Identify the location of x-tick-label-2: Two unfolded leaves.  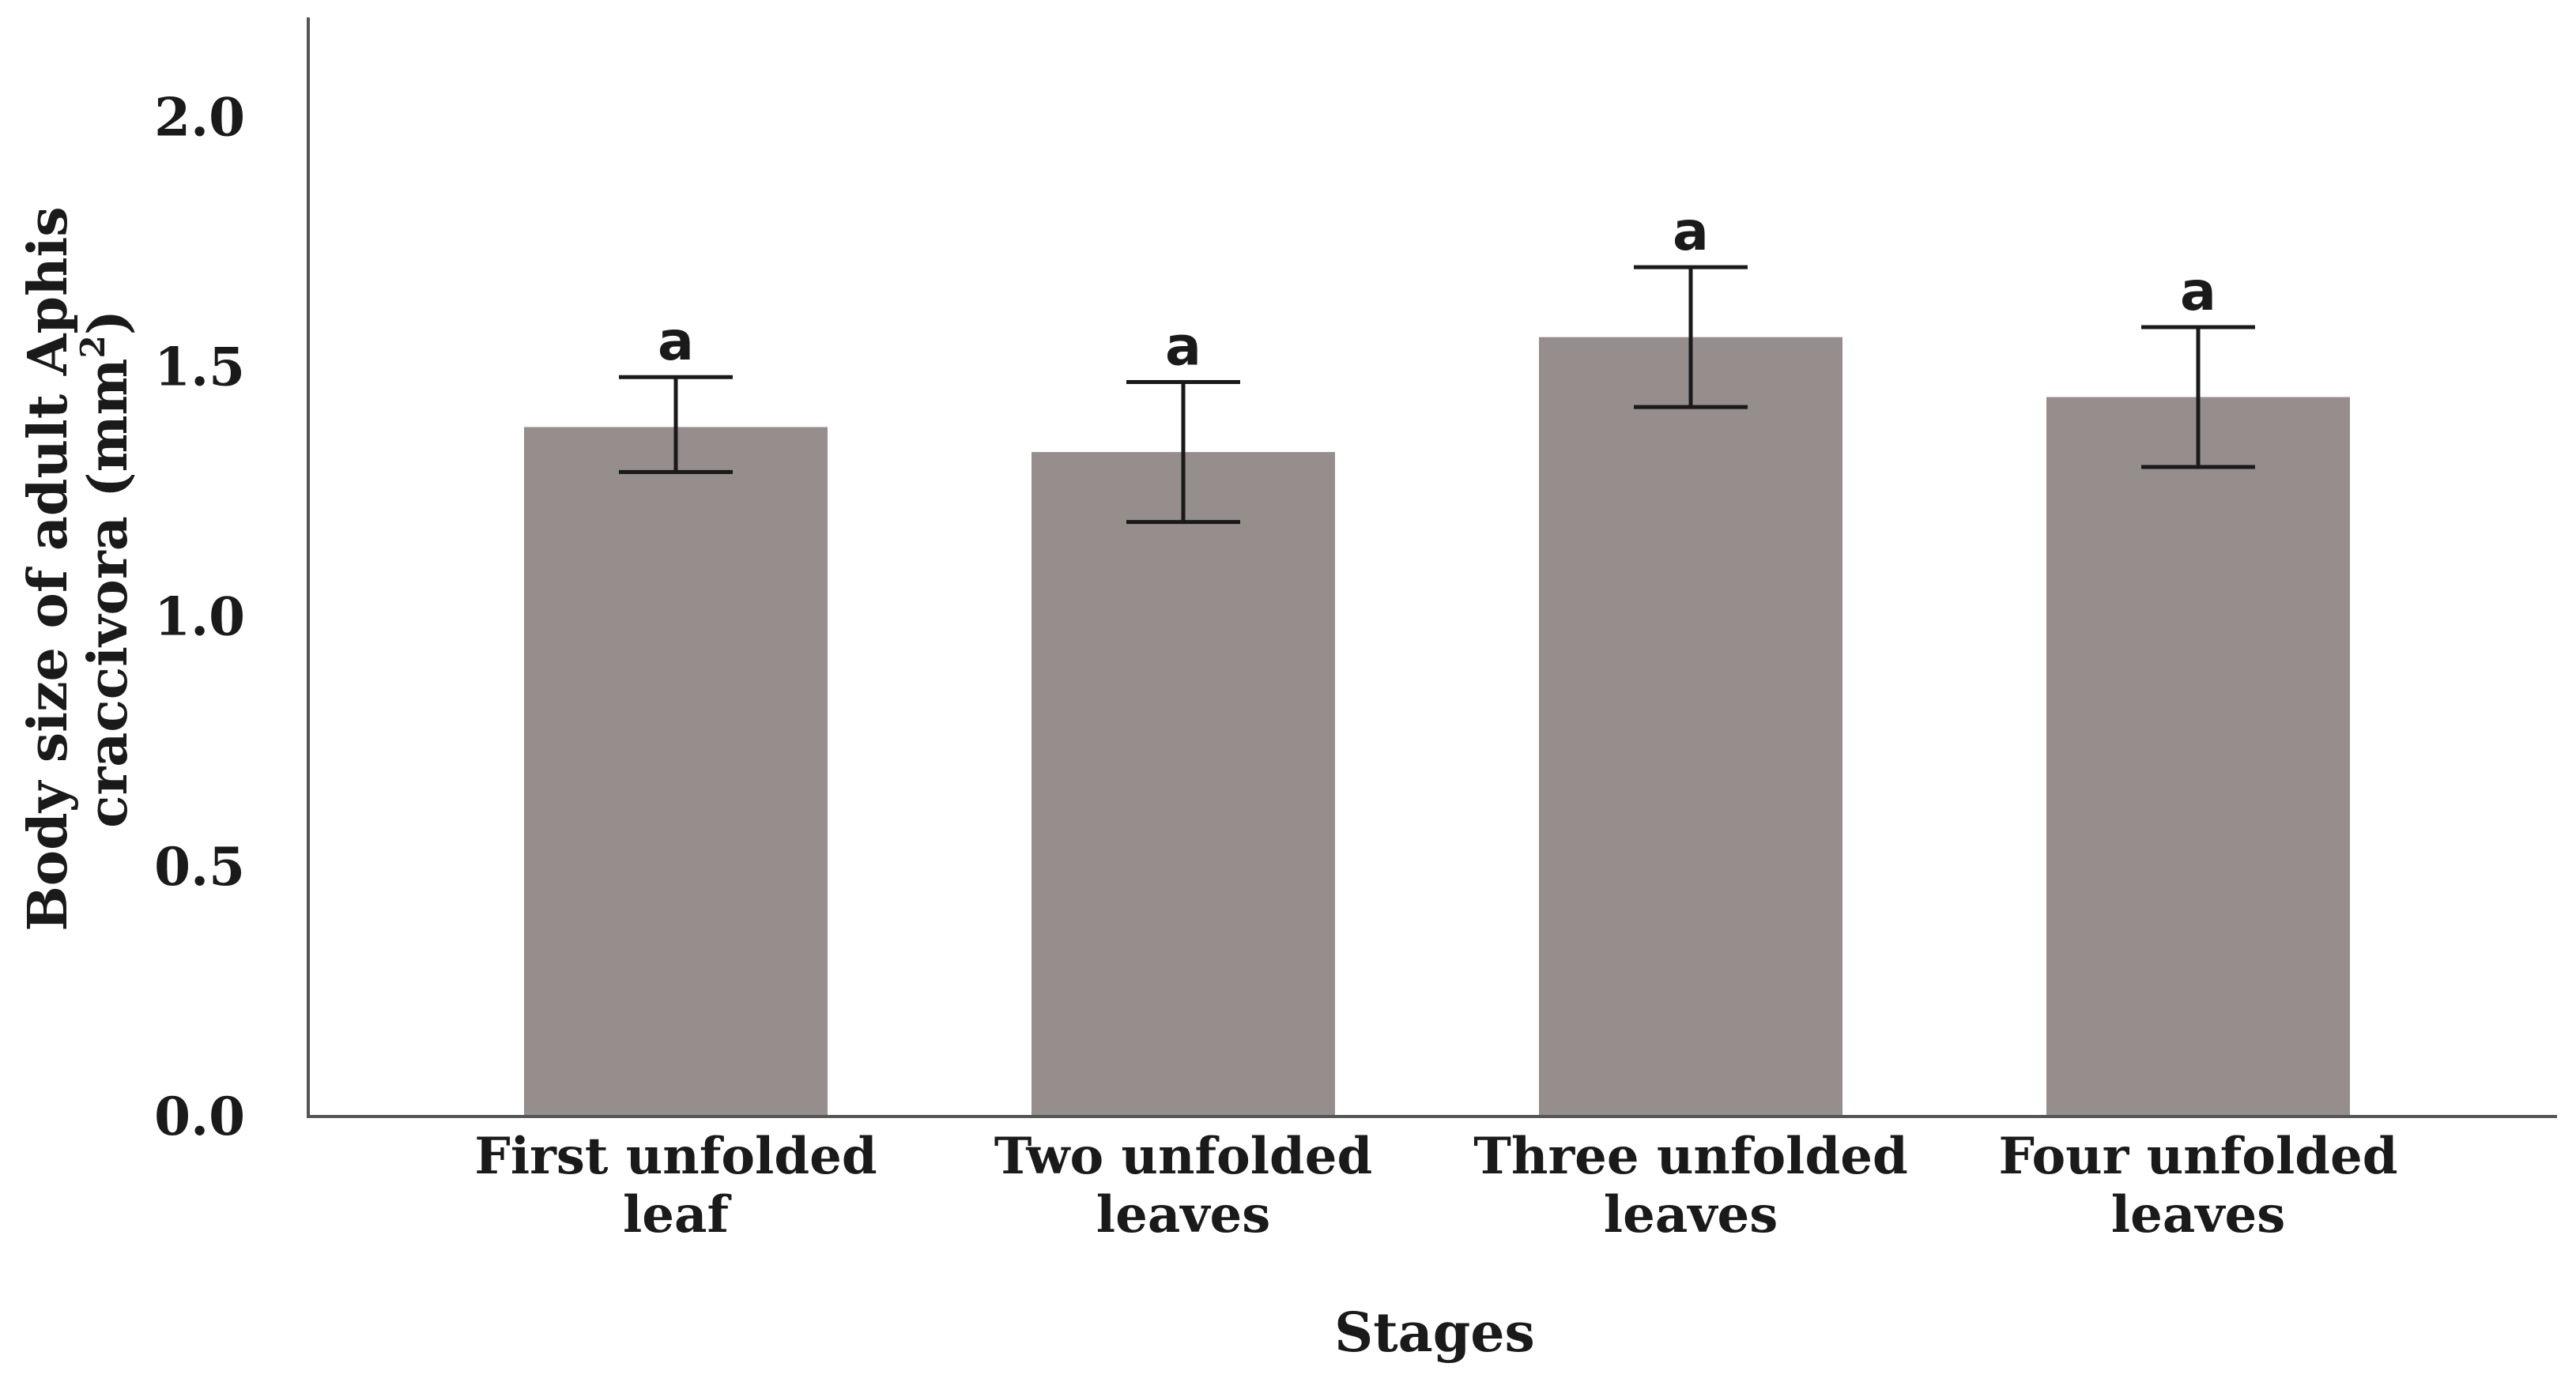
(1183, 1186).